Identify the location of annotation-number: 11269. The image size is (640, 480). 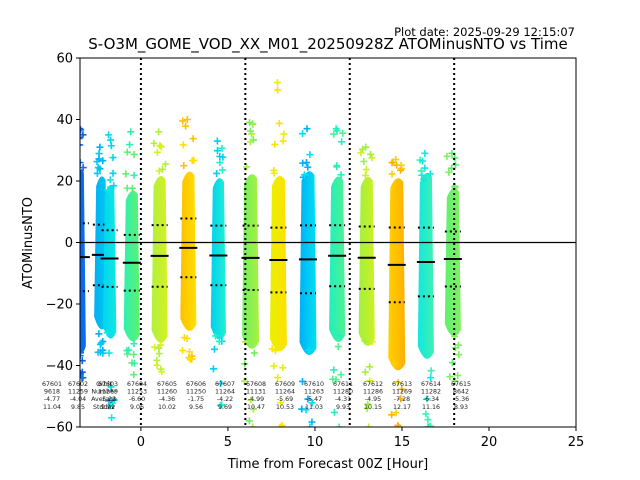
(108, 392).